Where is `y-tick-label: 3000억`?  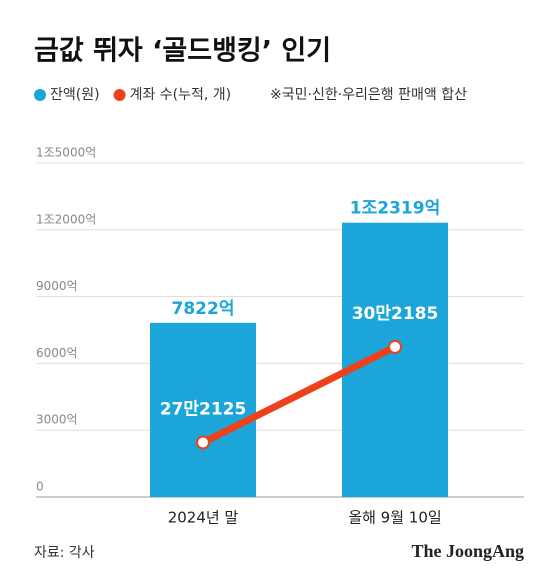
y-tick-label: 3000억 is located at coordinates (57, 420).